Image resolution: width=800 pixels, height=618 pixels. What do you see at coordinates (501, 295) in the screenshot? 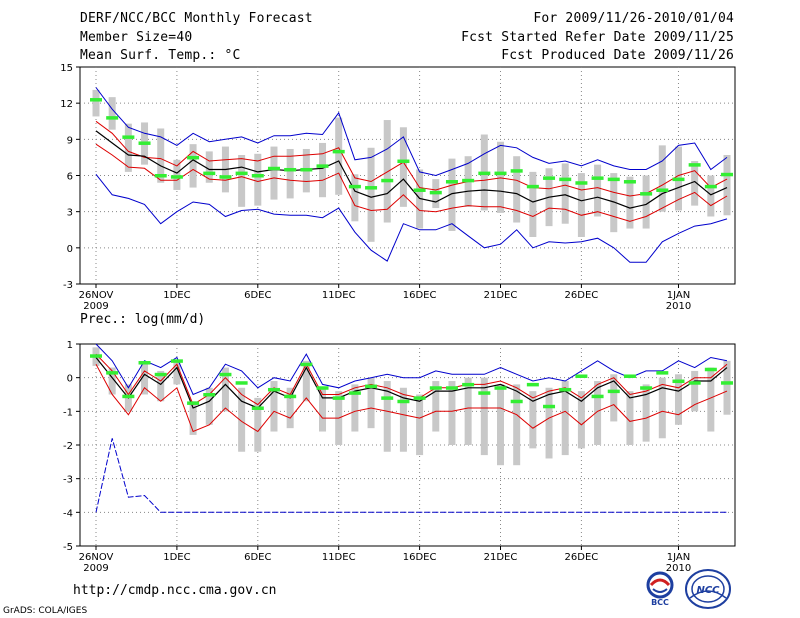
I see `temp-xtick-label: 21DEC` at bounding box center [501, 295].